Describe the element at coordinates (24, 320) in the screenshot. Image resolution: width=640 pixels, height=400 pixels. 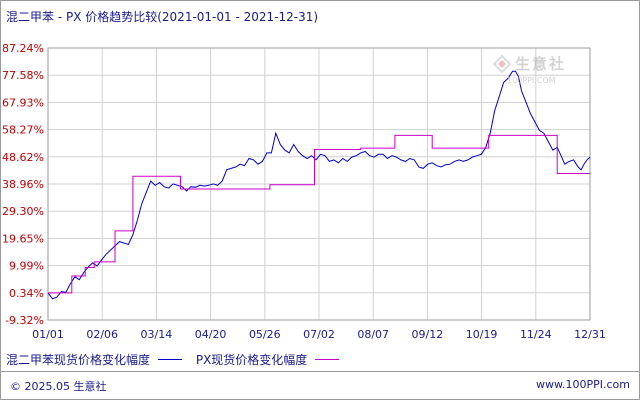
I see `y-tick-label: -9.32%` at that location.